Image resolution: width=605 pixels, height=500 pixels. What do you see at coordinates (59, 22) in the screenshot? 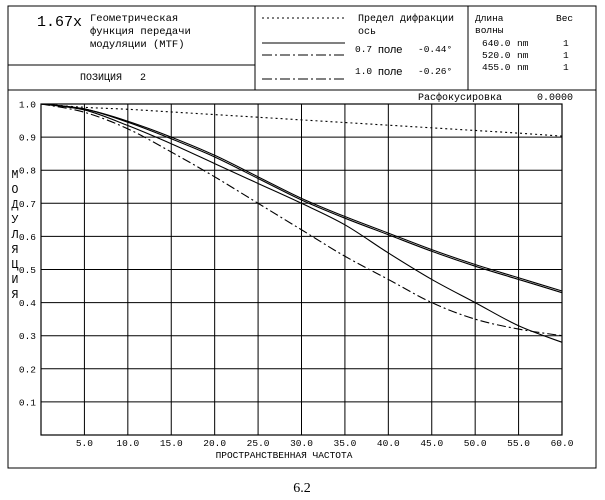
I see `magnification-label: 1.67x` at bounding box center [59, 22].